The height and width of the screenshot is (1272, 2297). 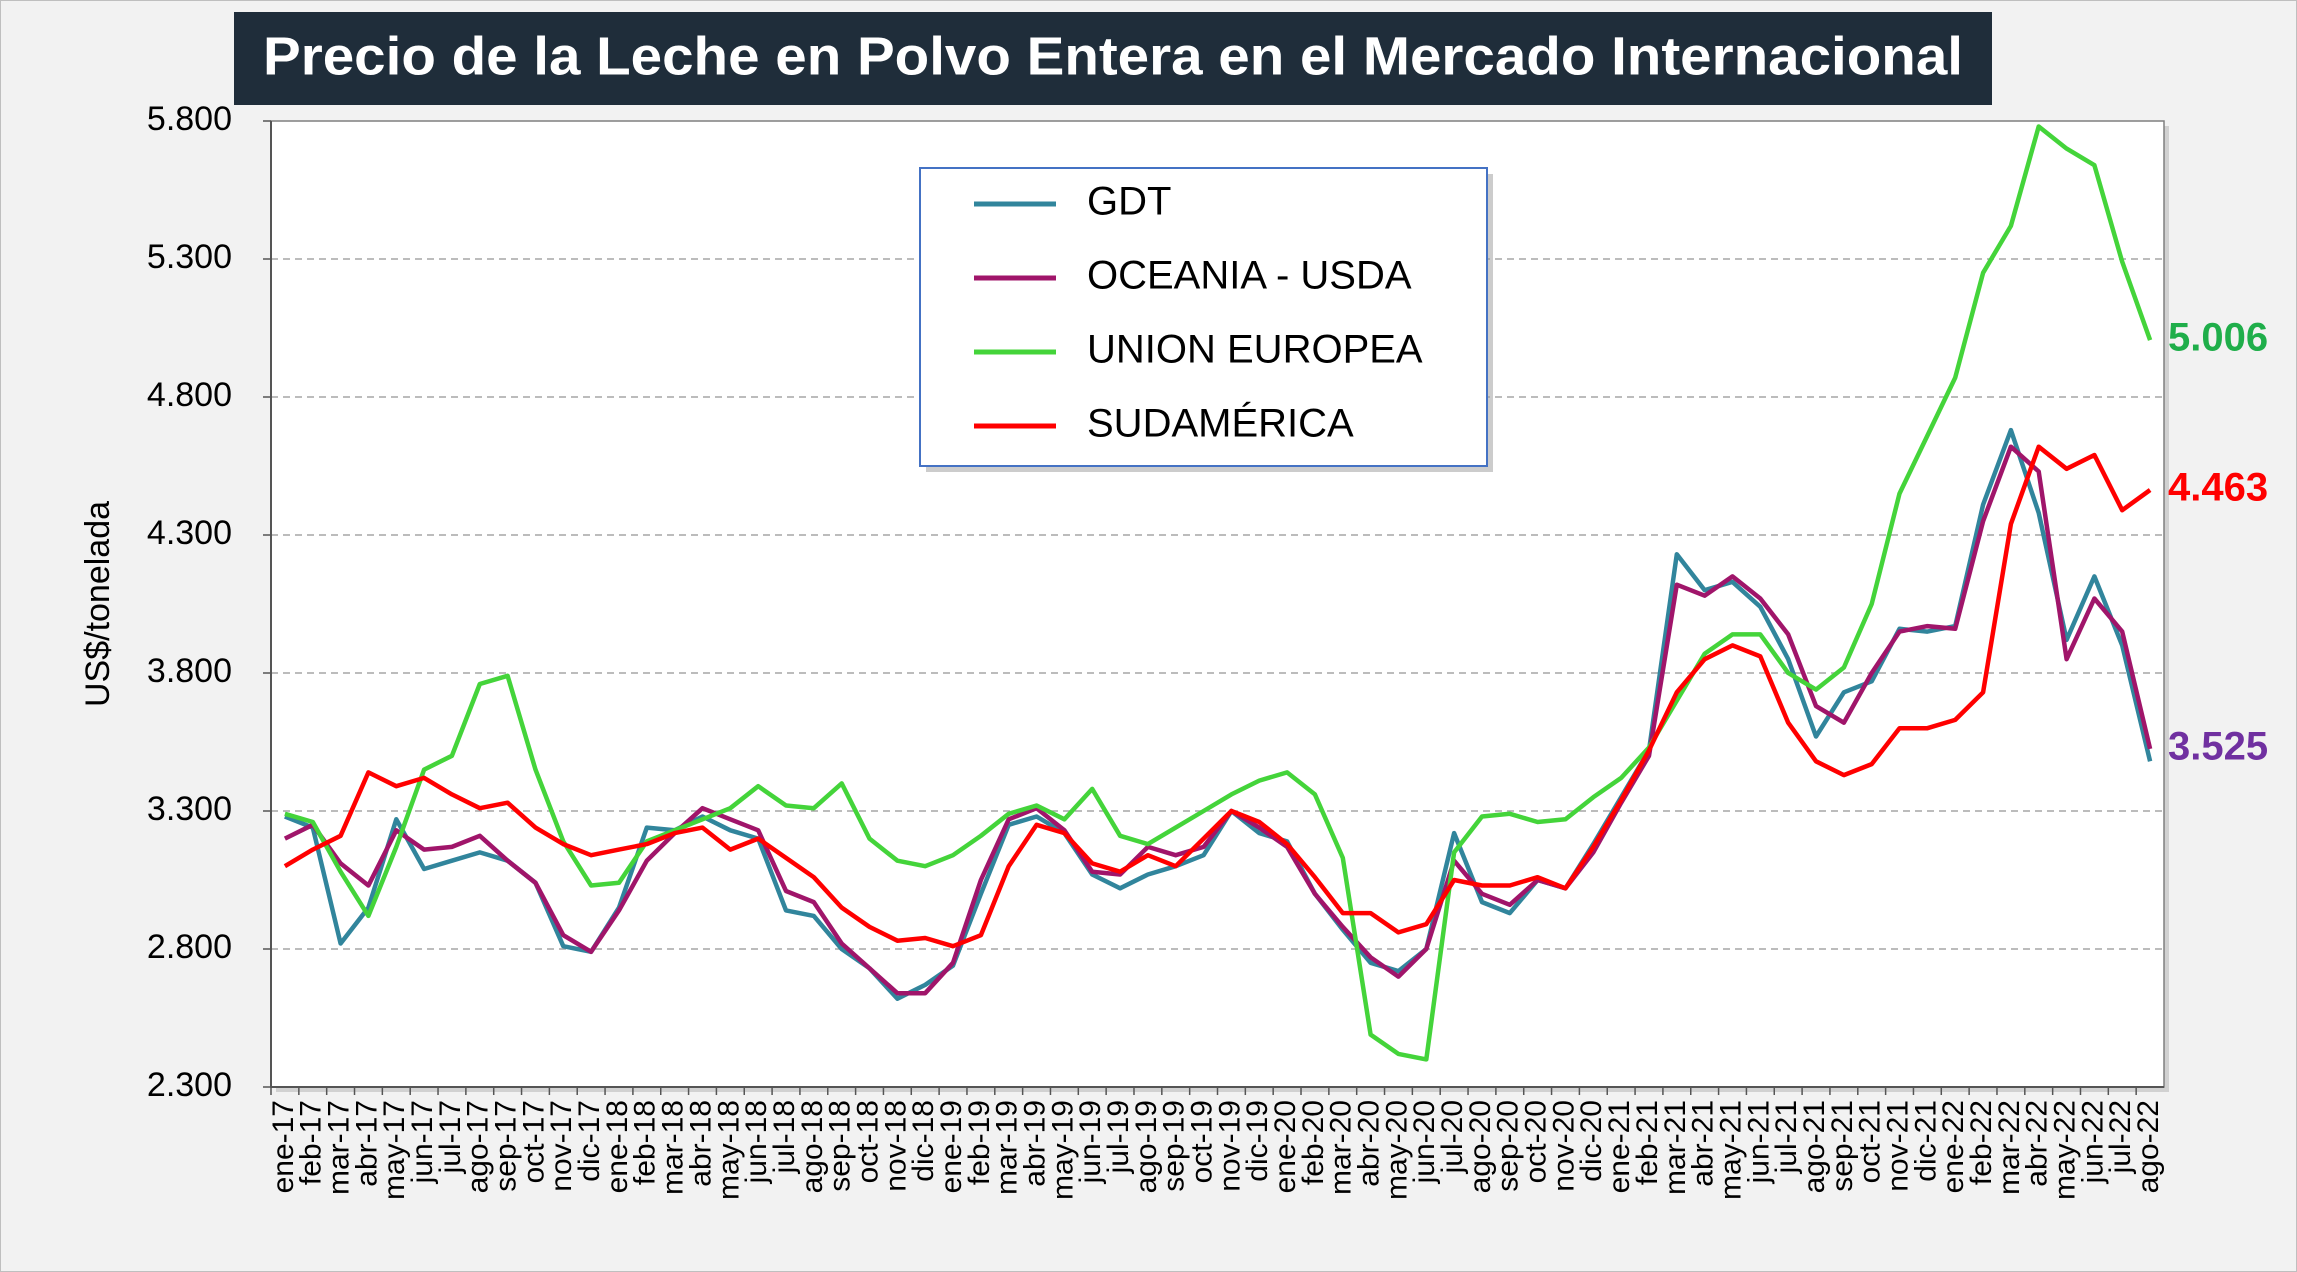 What do you see at coordinates (1786, 1137) in the screenshot?
I see `x-tick-label: jul-21` at bounding box center [1786, 1137].